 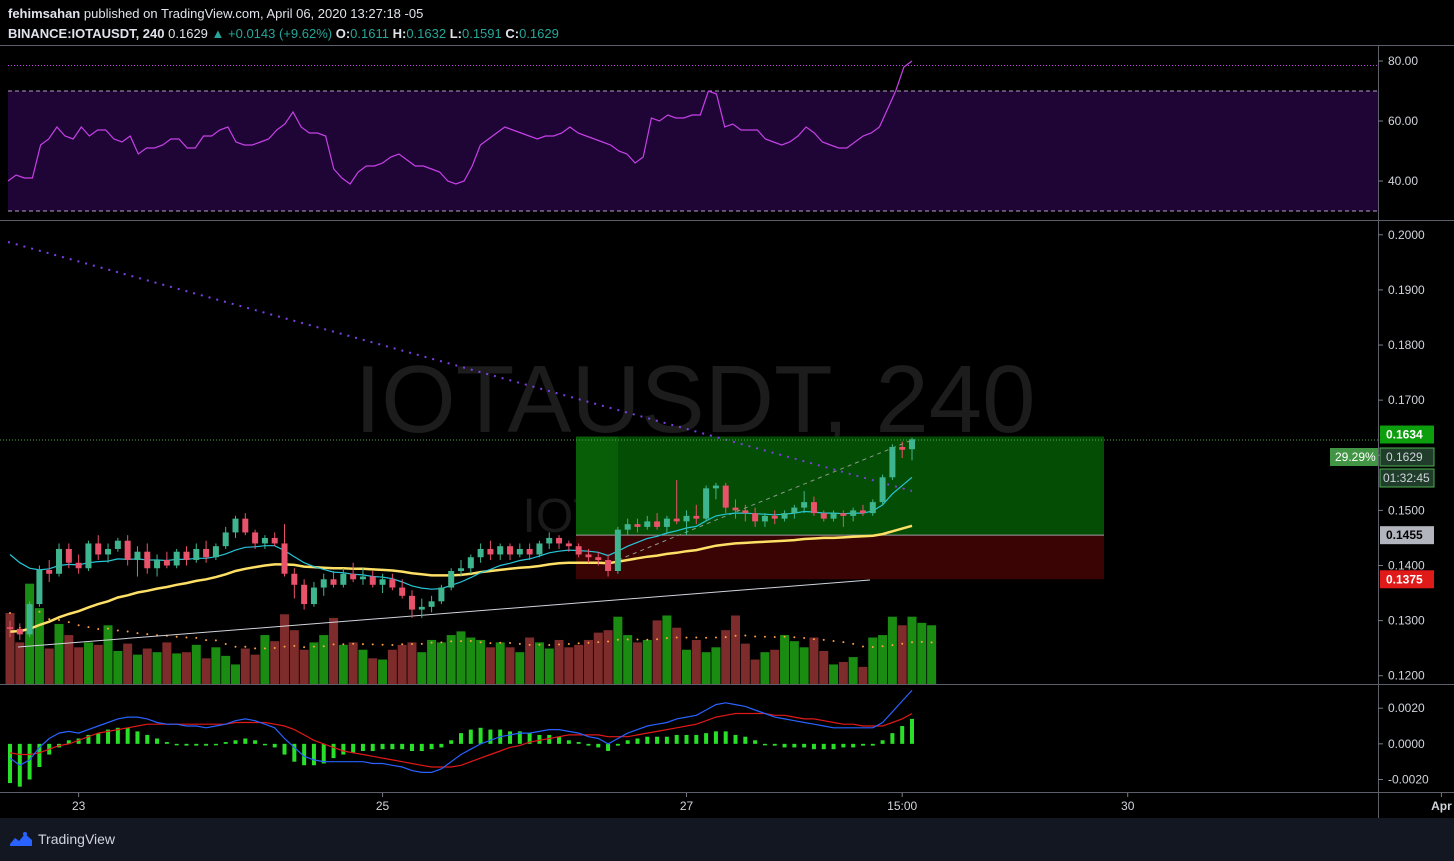 What do you see at coordinates (86, 33) in the screenshot?
I see `symbol-label: BINANCE:IOTAUSDT, 240` at bounding box center [86, 33].